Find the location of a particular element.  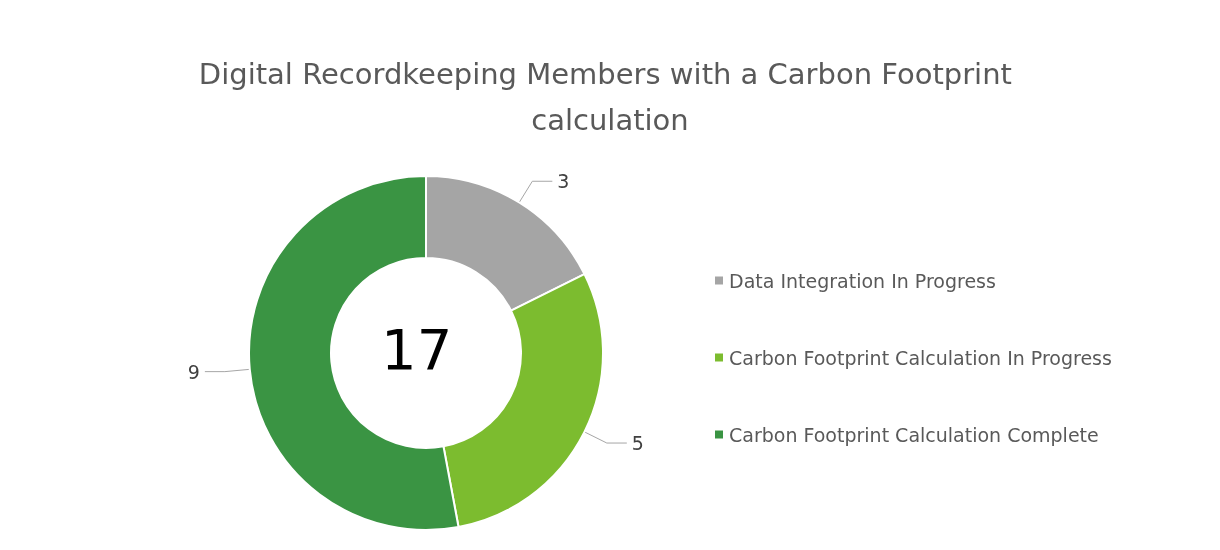

data-label: 9 is located at coordinates (193, 371).